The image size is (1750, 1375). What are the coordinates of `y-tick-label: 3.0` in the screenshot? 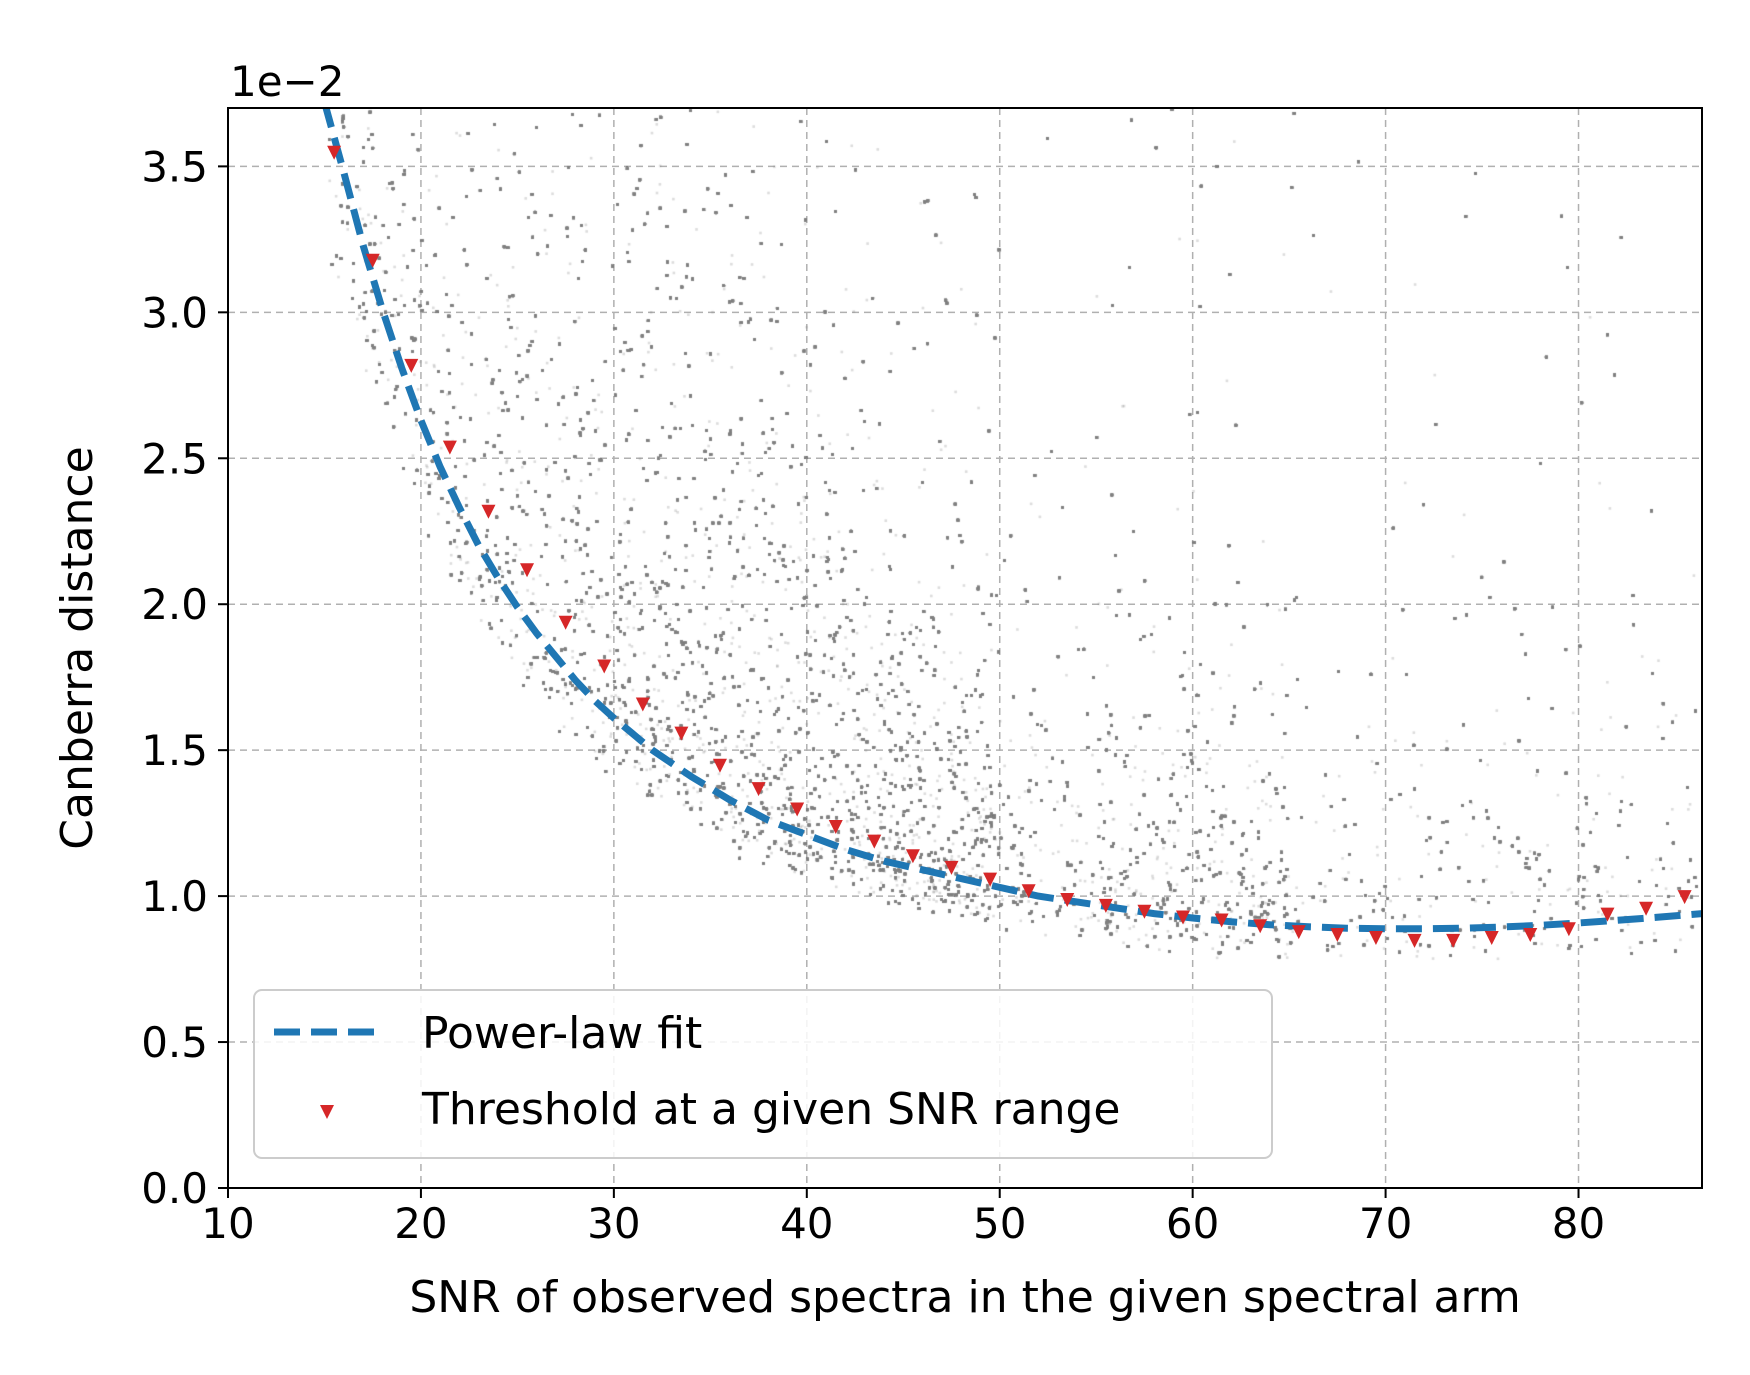 It's located at (174, 312).